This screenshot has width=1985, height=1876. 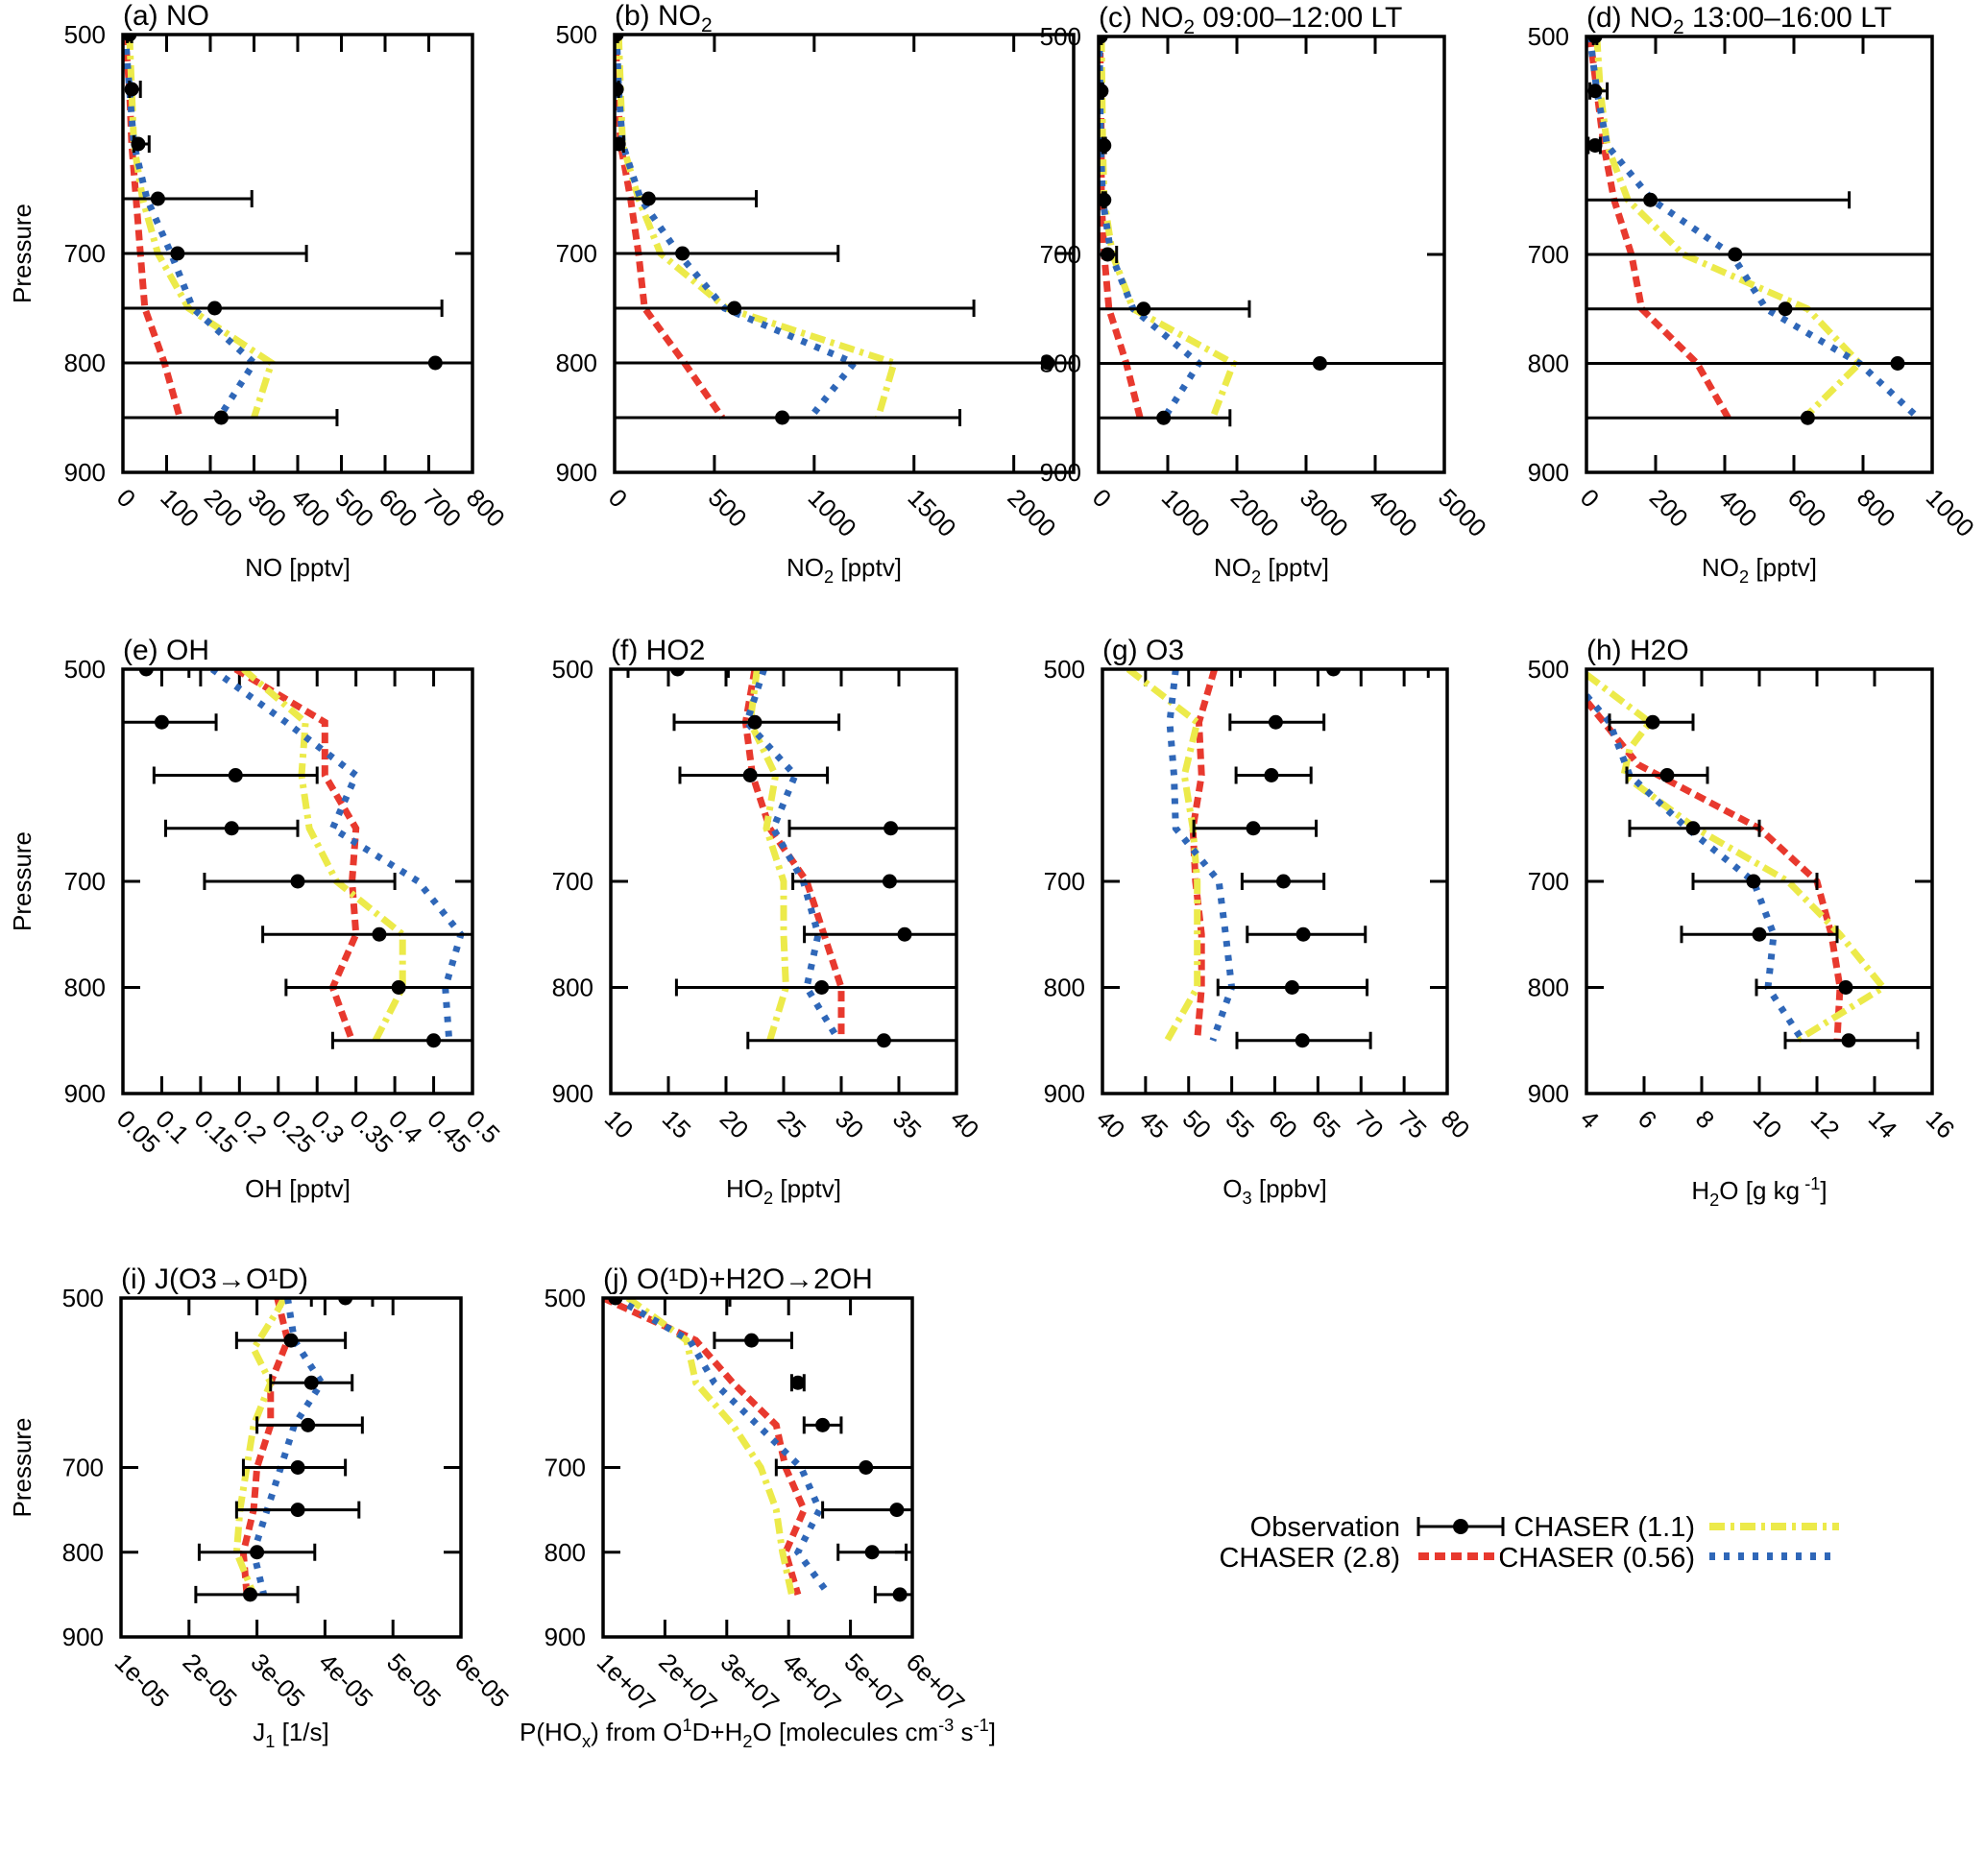 I want to click on x-tick-label: 5e-05, so click(x=414, y=1681).